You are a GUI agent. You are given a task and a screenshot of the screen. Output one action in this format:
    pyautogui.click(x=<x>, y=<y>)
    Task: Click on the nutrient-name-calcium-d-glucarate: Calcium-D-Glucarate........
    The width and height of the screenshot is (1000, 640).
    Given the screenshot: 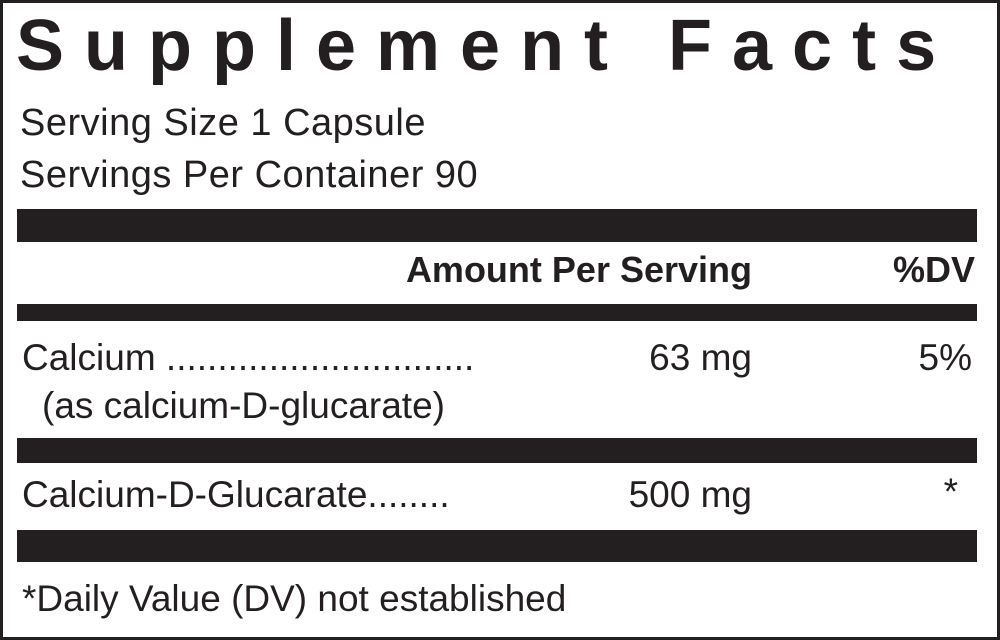 What is the action you would take?
    pyautogui.click(x=236, y=494)
    